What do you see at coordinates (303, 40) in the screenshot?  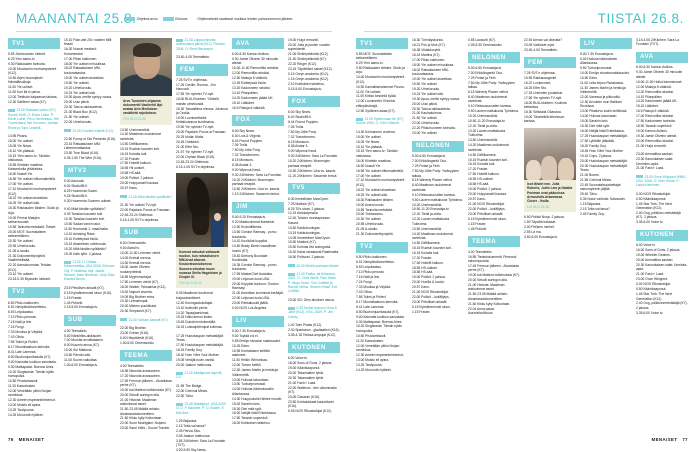 I see `program-item: 19.00 Hurja remontti.` at bounding box center [303, 40].